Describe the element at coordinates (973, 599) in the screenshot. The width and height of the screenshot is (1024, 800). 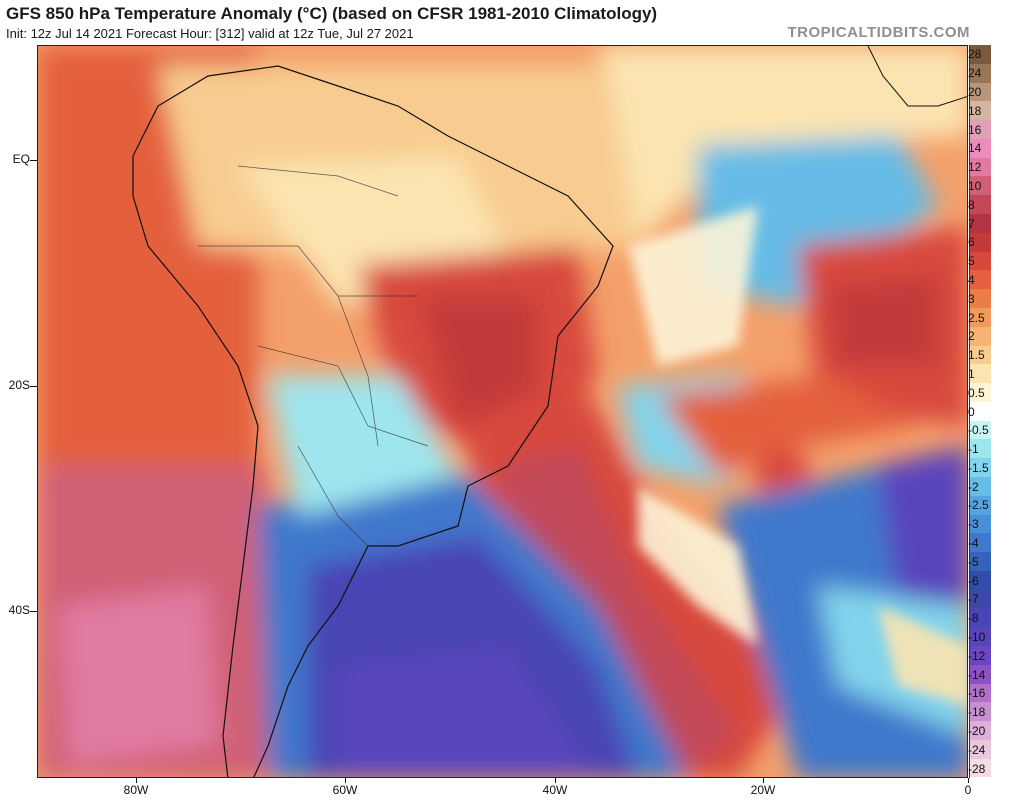
I see `colorbar-label: -7` at that location.